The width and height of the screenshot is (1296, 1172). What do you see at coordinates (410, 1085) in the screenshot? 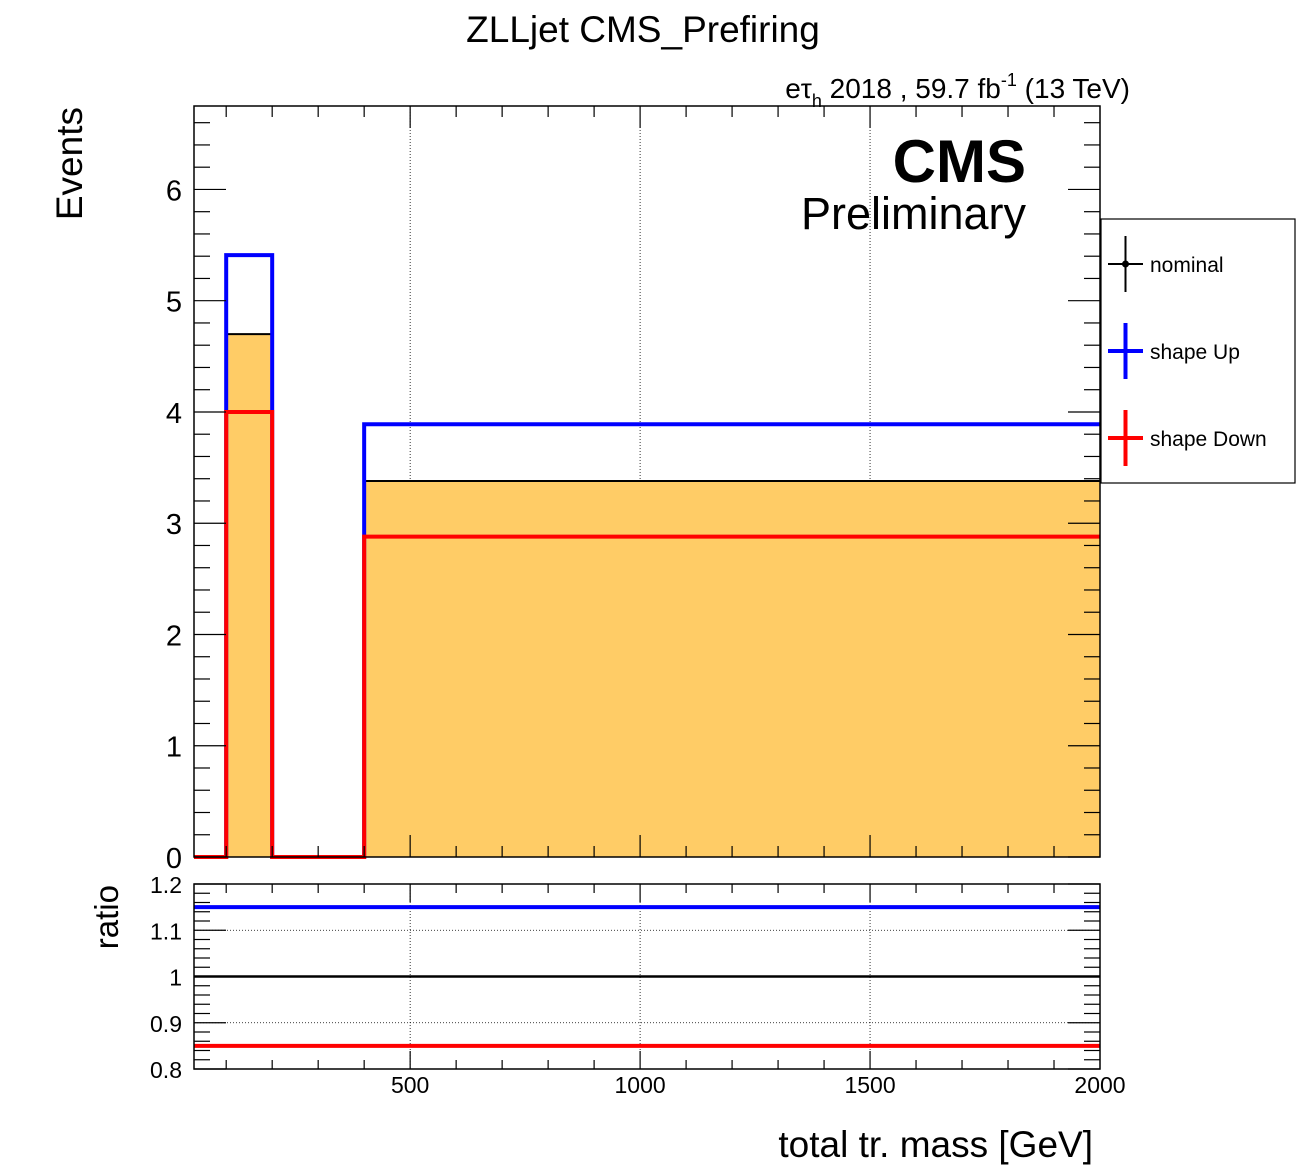
I see `x-tick-label: 500` at bounding box center [410, 1085].